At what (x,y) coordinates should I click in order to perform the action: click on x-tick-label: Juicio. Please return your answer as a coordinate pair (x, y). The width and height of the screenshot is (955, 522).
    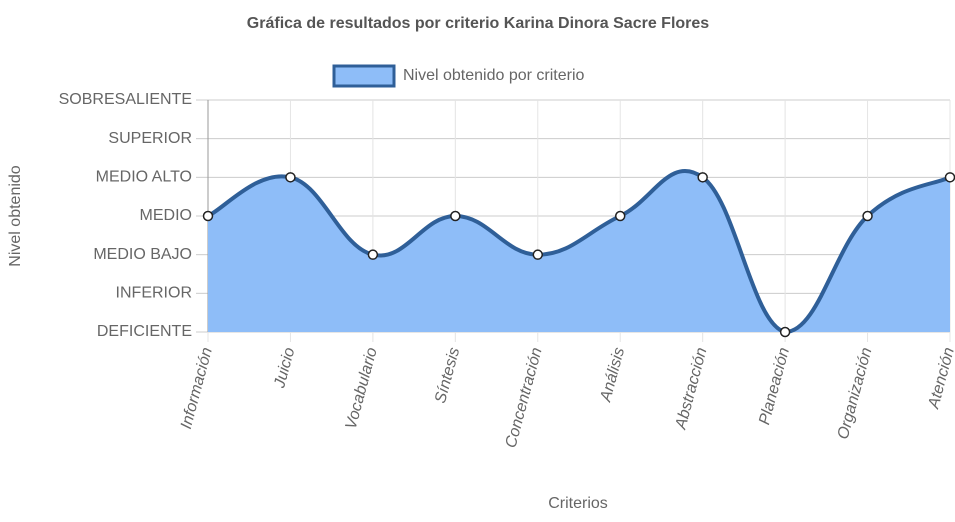
    Looking at the image, I should click on (284, 368).